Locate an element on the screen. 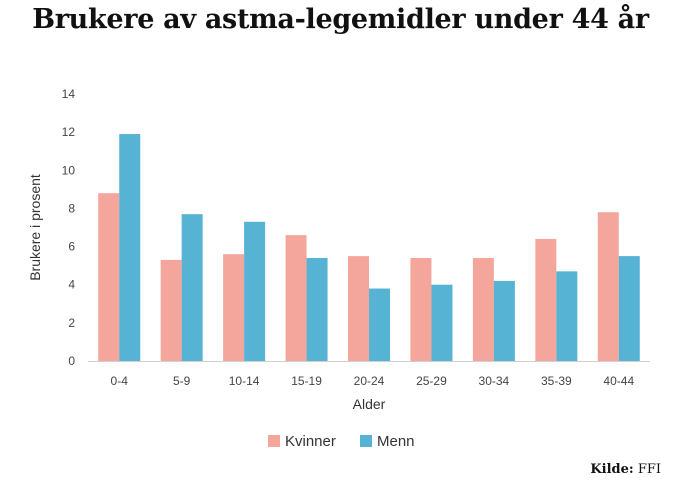 The width and height of the screenshot is (681, 495). y-tick-label: 2 is located at coordinates (71, 323).